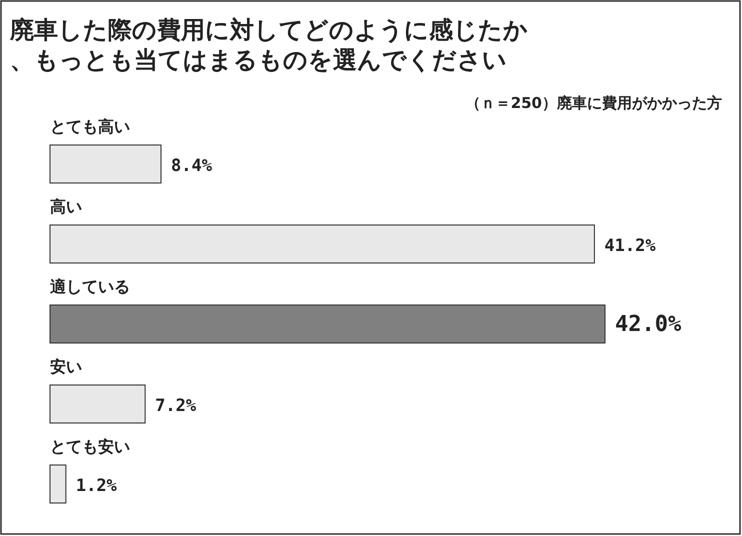 The height and width of the screenshot is (536, 742). What do you see at coordinates (176, 406) in the screenshot?
I see `data-label: 7.2%` at bounding box center [176, 406].